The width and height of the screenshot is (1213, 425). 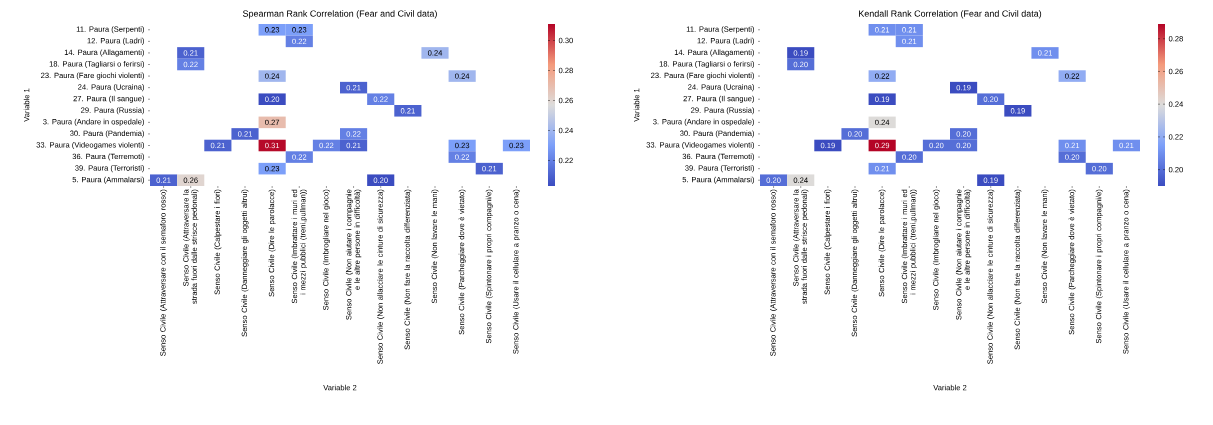 I want to click on chart-title: Kendall Rank Correlation (Fear and Civil data), so click(x=950, y=14).